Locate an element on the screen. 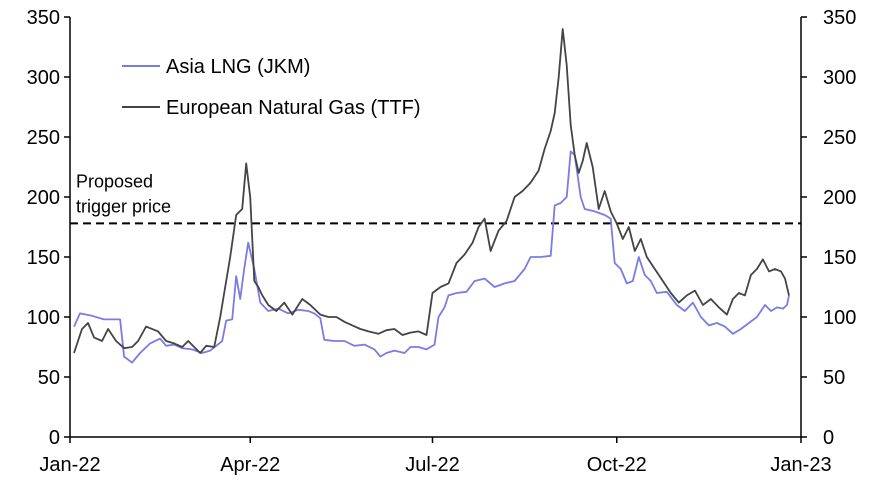  y-tick-label-right: 300 is located at coordinates (839, 78).